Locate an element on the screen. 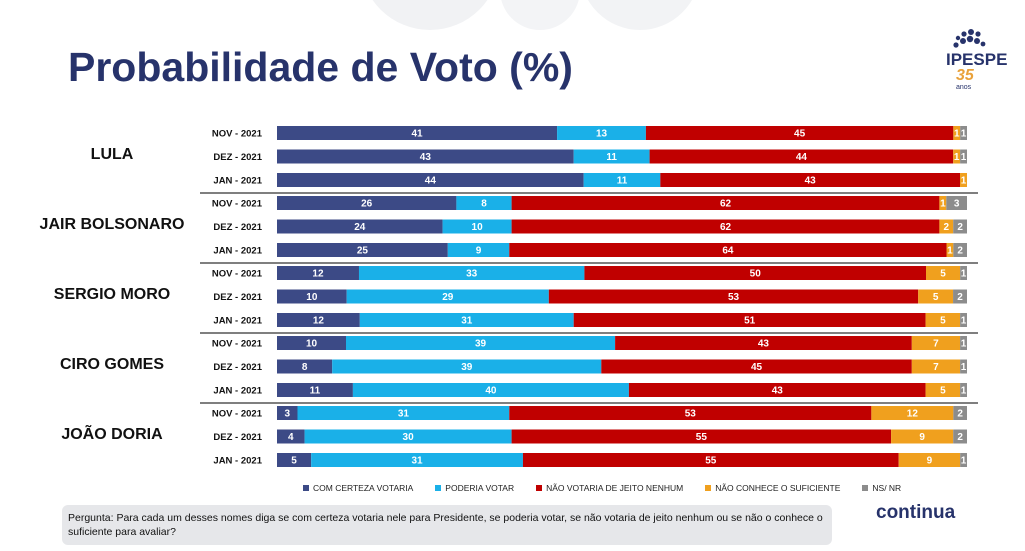  bar-value-label: 40 is located at coordinates (491, 391).